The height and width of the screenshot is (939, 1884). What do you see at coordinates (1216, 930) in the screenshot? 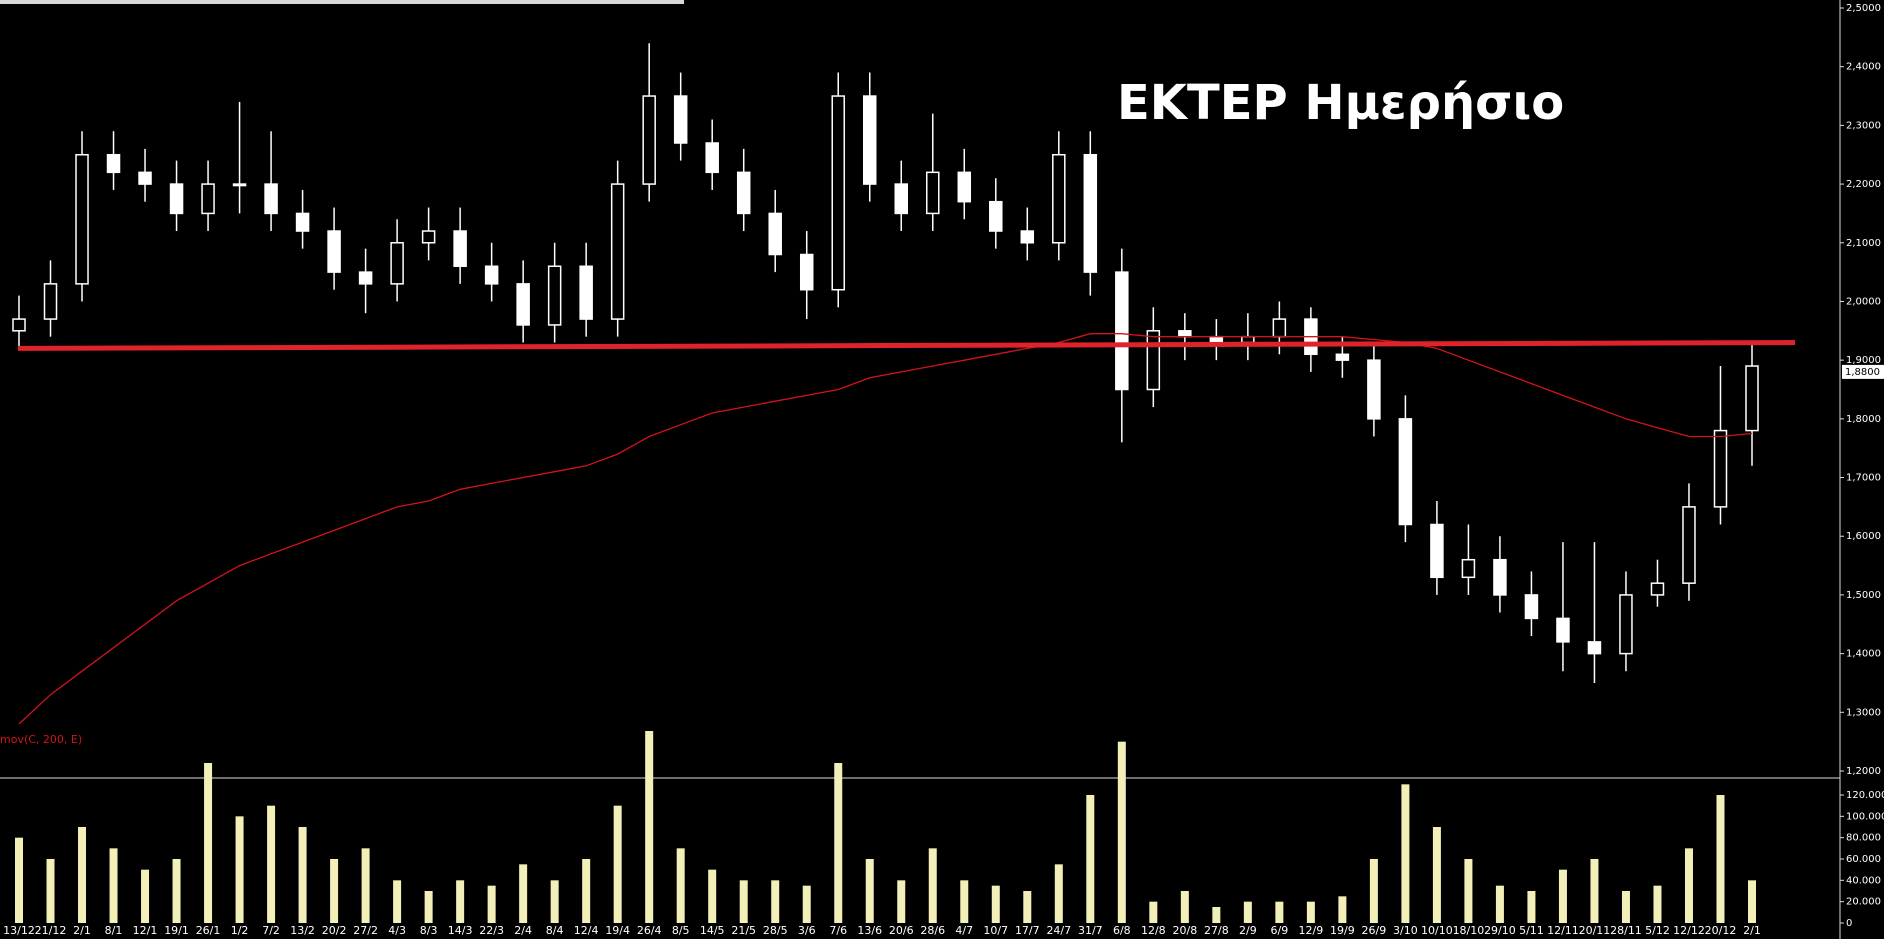
I see `x-tick-label: 27/8` at bounding box center [1216, 930].